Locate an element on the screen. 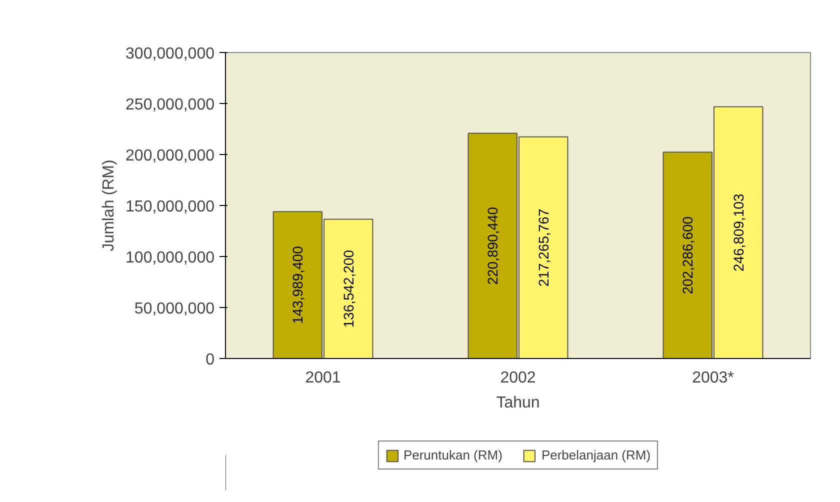  data-label: 136,542,200 is located at coordinates (348, 289).